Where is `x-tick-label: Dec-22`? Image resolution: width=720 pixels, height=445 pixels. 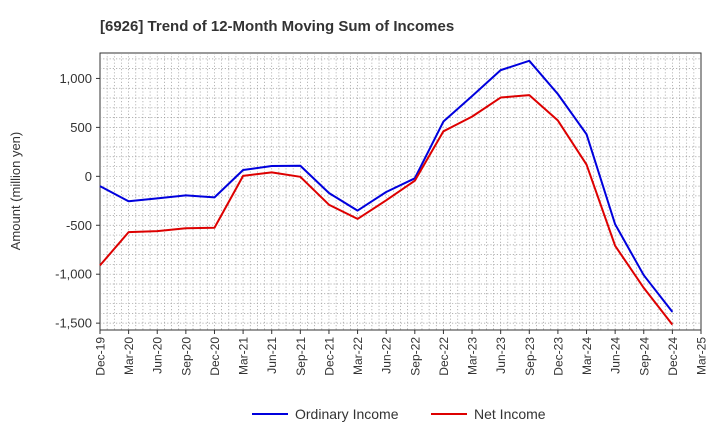 x-tick-label: Dec-22 is located at coordinates (444, 356).